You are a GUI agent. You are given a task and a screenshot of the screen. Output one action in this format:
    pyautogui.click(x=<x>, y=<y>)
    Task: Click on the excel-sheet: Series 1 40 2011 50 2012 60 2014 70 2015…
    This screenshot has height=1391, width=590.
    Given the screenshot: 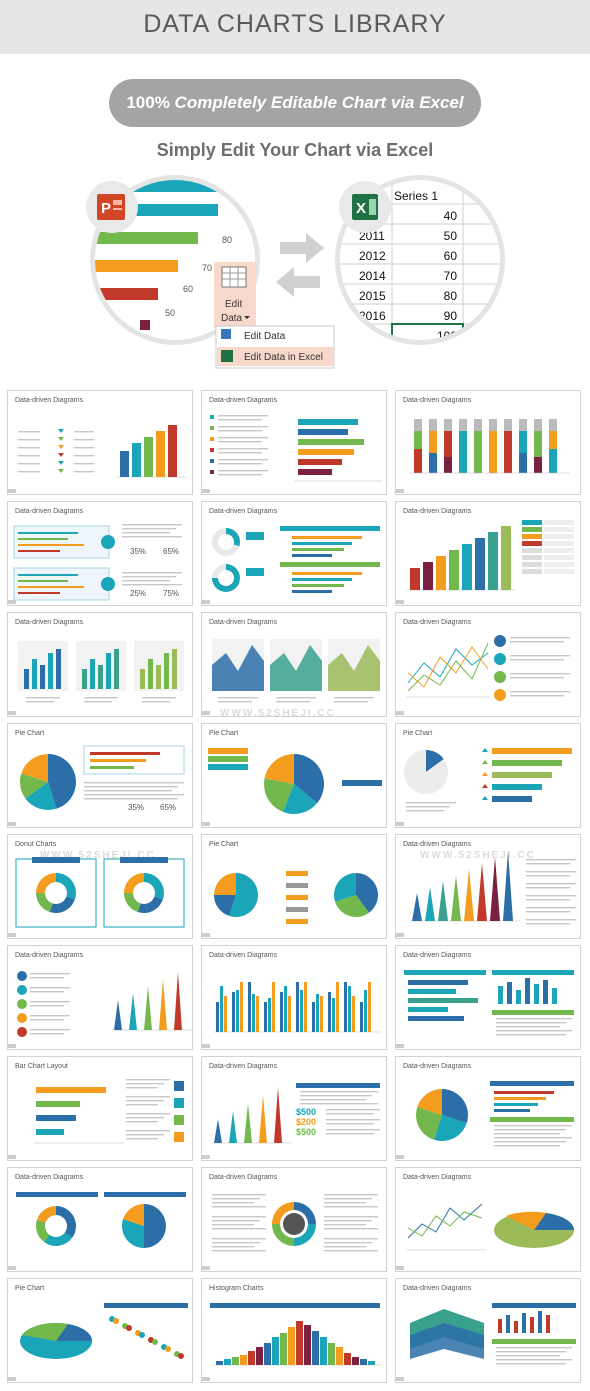 What is the action you would take?
    pyautogui.click(x=420, y=260)
    